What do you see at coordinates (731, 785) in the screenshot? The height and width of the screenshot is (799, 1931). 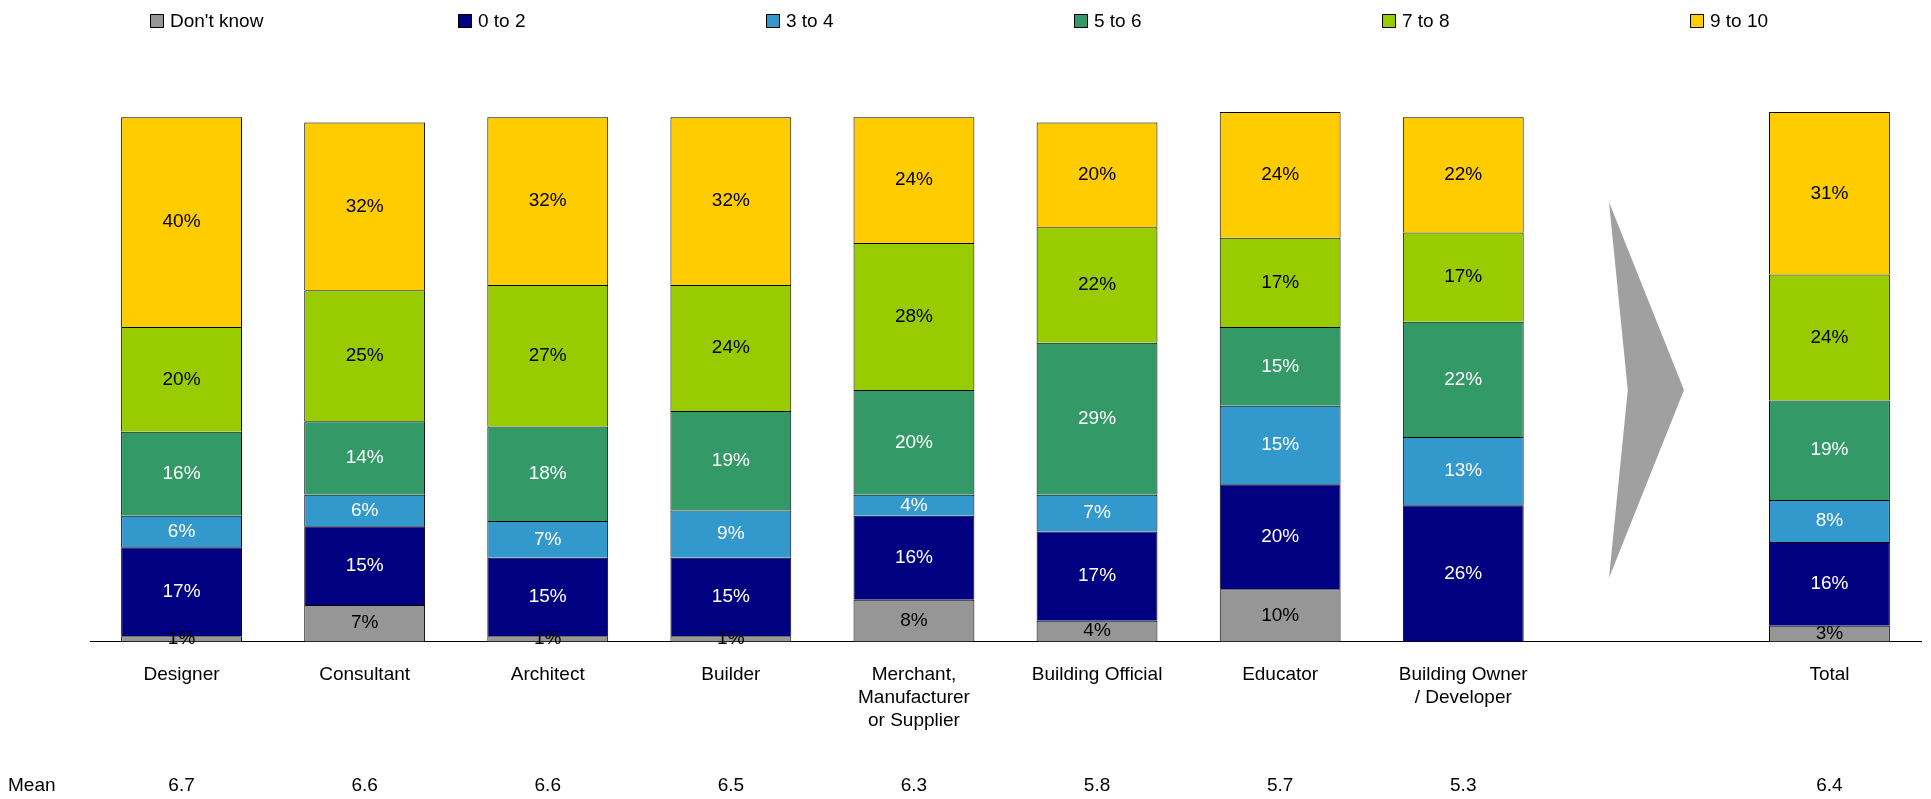 I see `text: 6.5` at bounding box center [731, 785].